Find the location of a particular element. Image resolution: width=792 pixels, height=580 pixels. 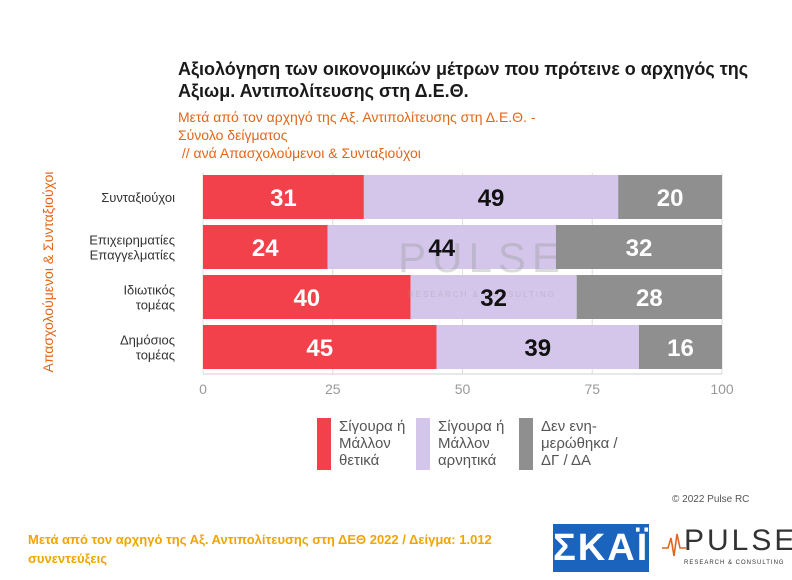

category-label: Επιχειρηματίες Επαγγελματίες is located at coordinates (132, 248).